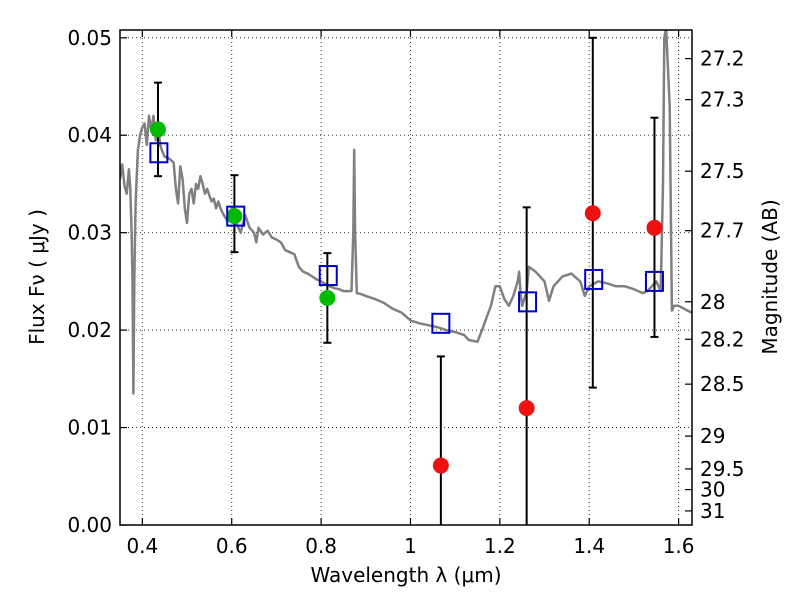 The image size is (800, 600). What do you see at coordinates (722, 100) in the screenshot?
I see `right-tick-label: 27.3` at bounding box center [722, 100].